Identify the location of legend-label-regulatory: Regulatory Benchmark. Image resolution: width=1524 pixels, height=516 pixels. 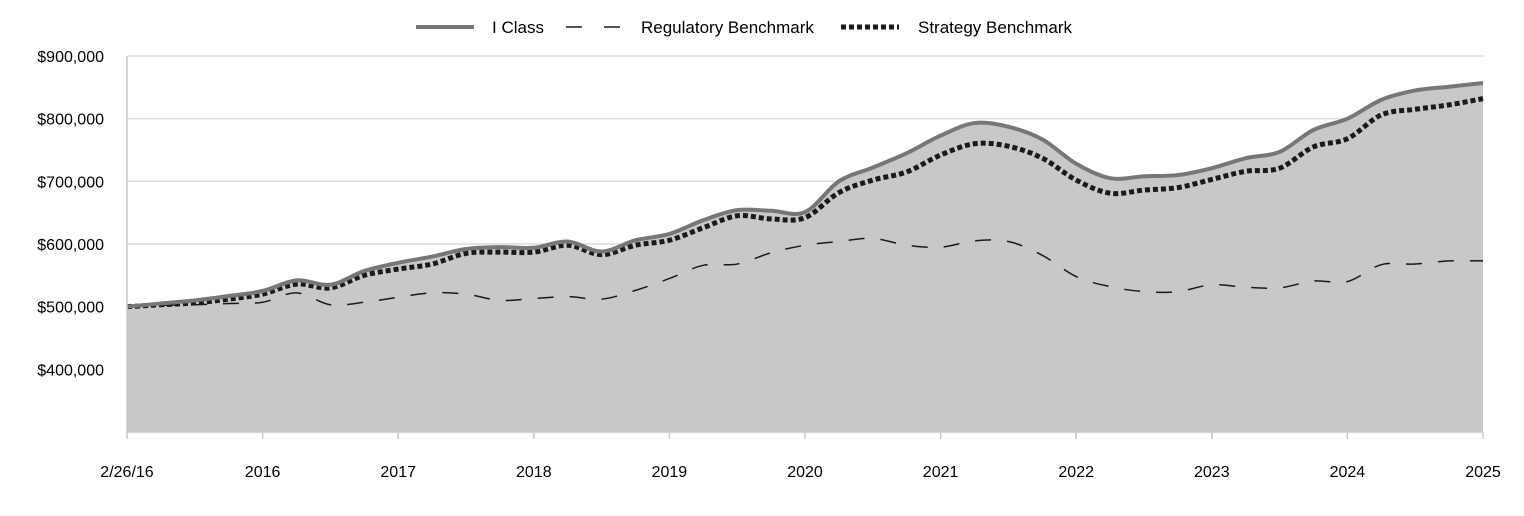
(727, 27).